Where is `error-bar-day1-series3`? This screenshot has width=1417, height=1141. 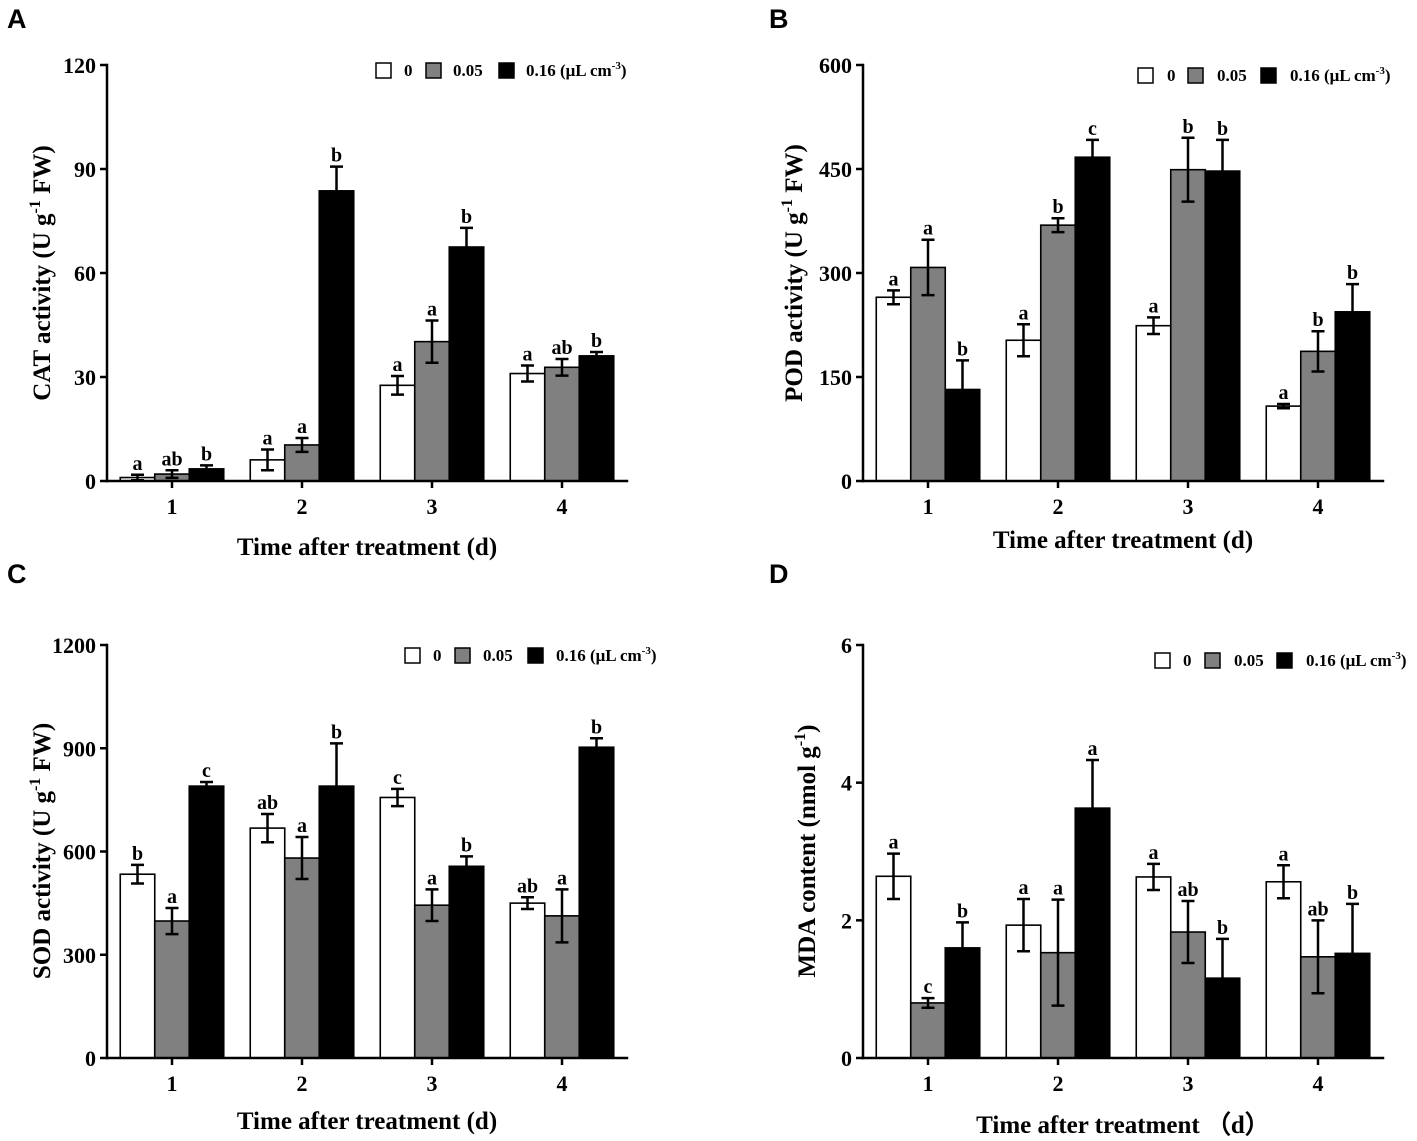 error-bar-day1-series3 is located at coordinates (206, 469).